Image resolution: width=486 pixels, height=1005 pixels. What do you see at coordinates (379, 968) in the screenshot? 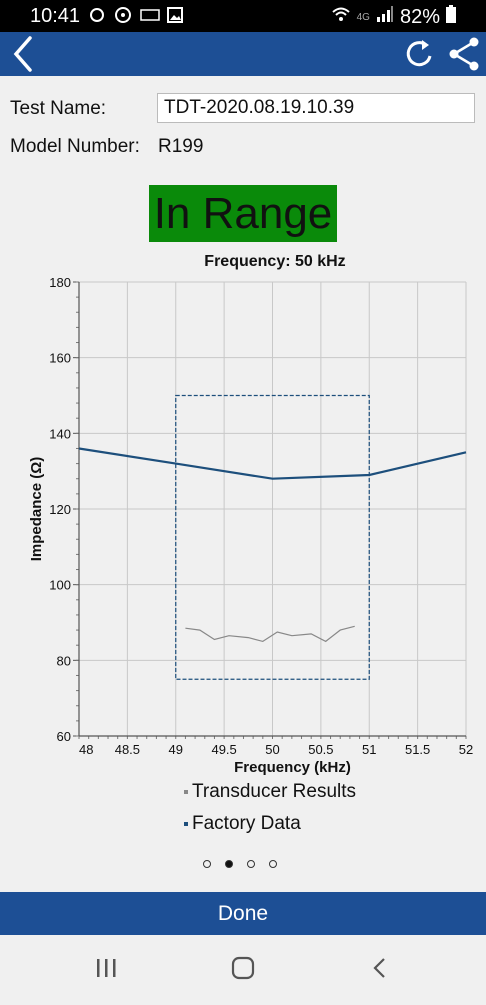
I see `system-back-icon` at bounding box center [379, 968].